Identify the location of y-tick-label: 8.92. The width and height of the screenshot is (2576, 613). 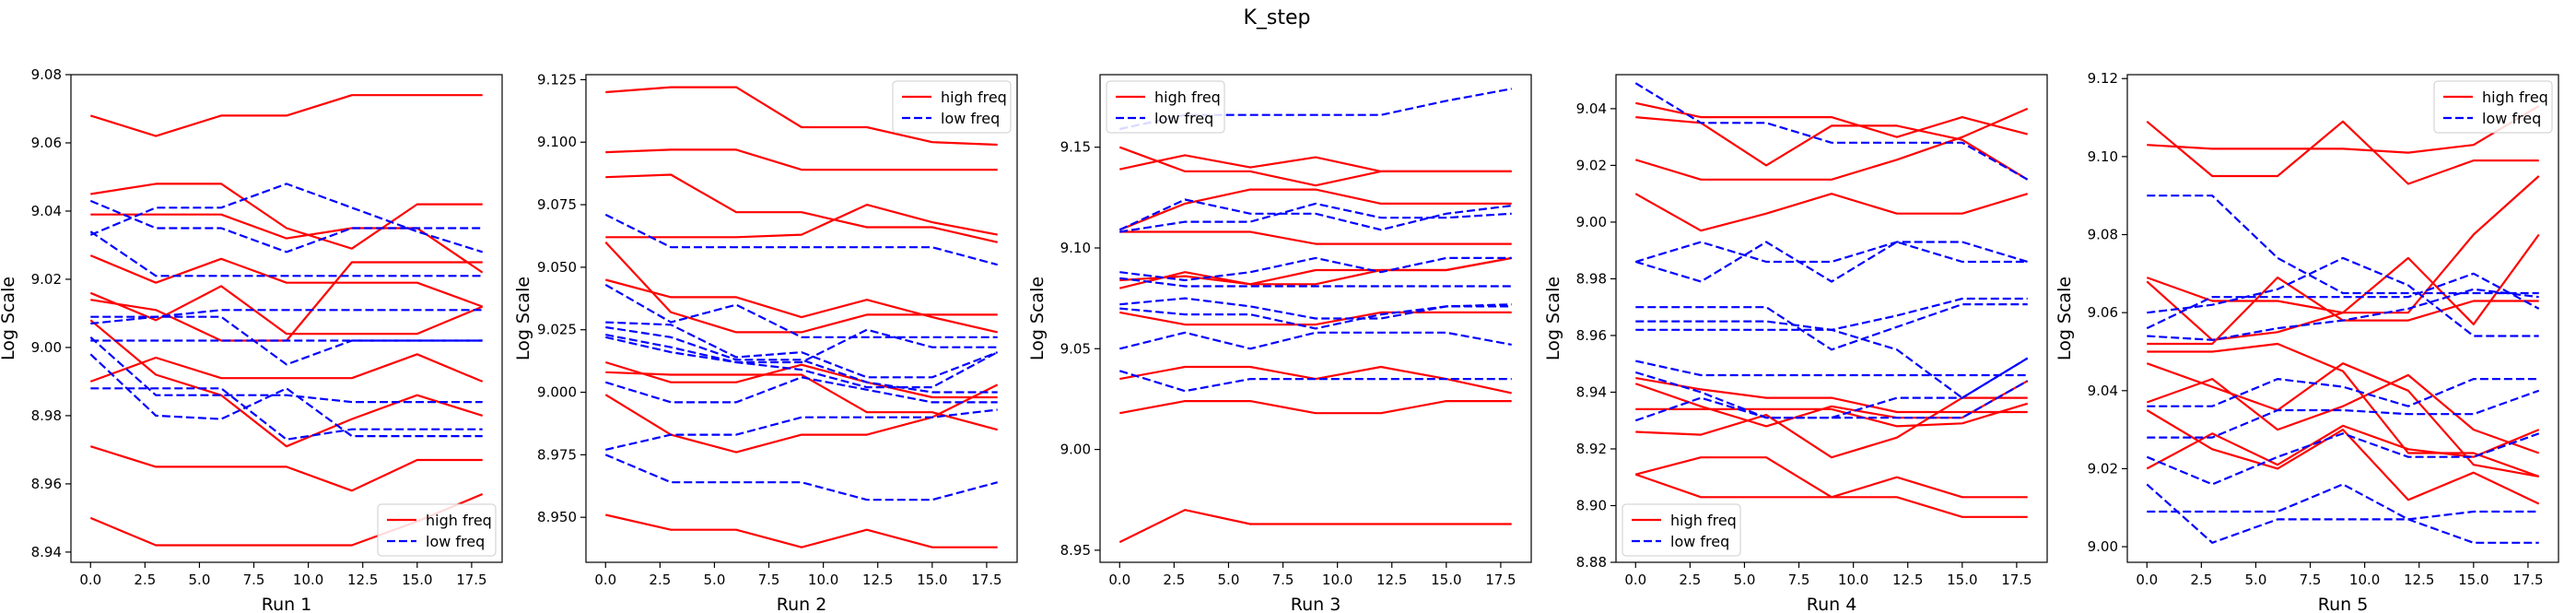
(1591, 449).